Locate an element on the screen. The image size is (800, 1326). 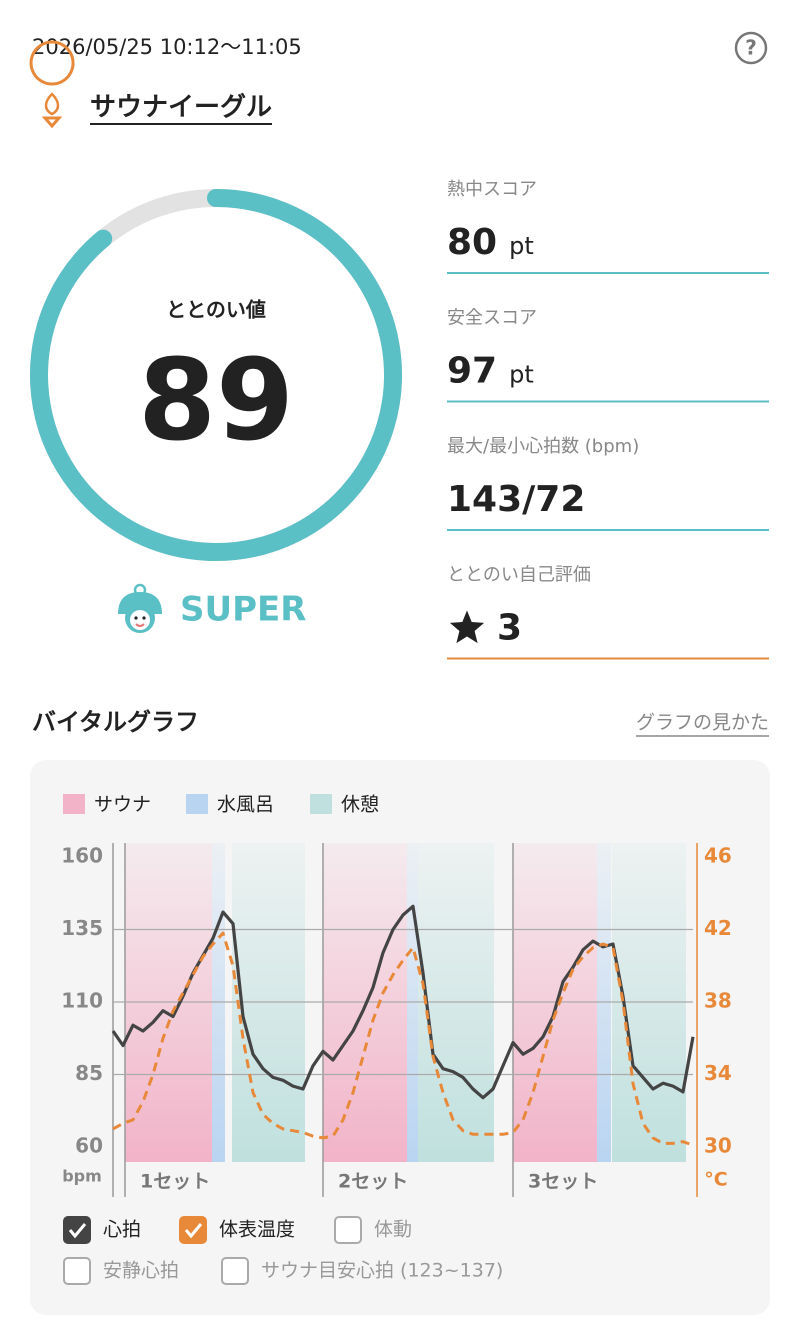
help-button: ? is located at coordinates (751, 48).